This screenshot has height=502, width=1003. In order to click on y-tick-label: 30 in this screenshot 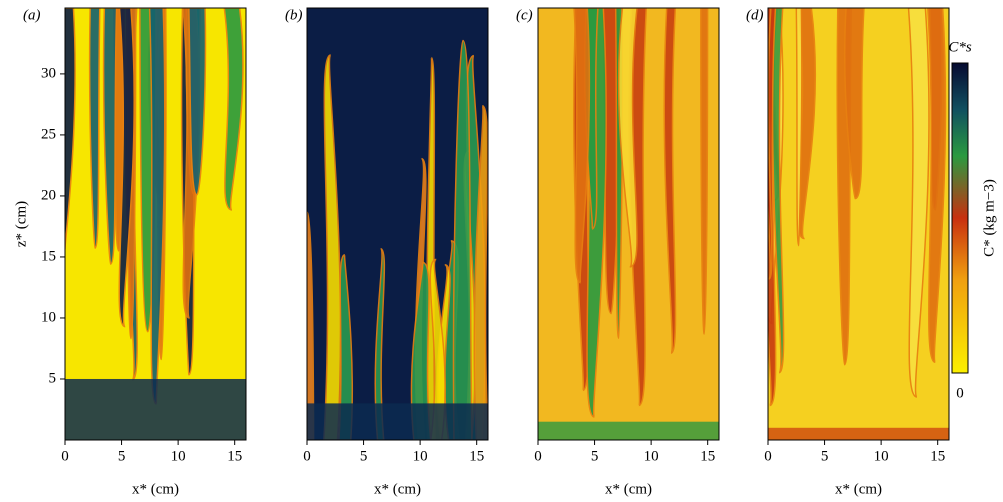, I will do `click(48, 73)`.